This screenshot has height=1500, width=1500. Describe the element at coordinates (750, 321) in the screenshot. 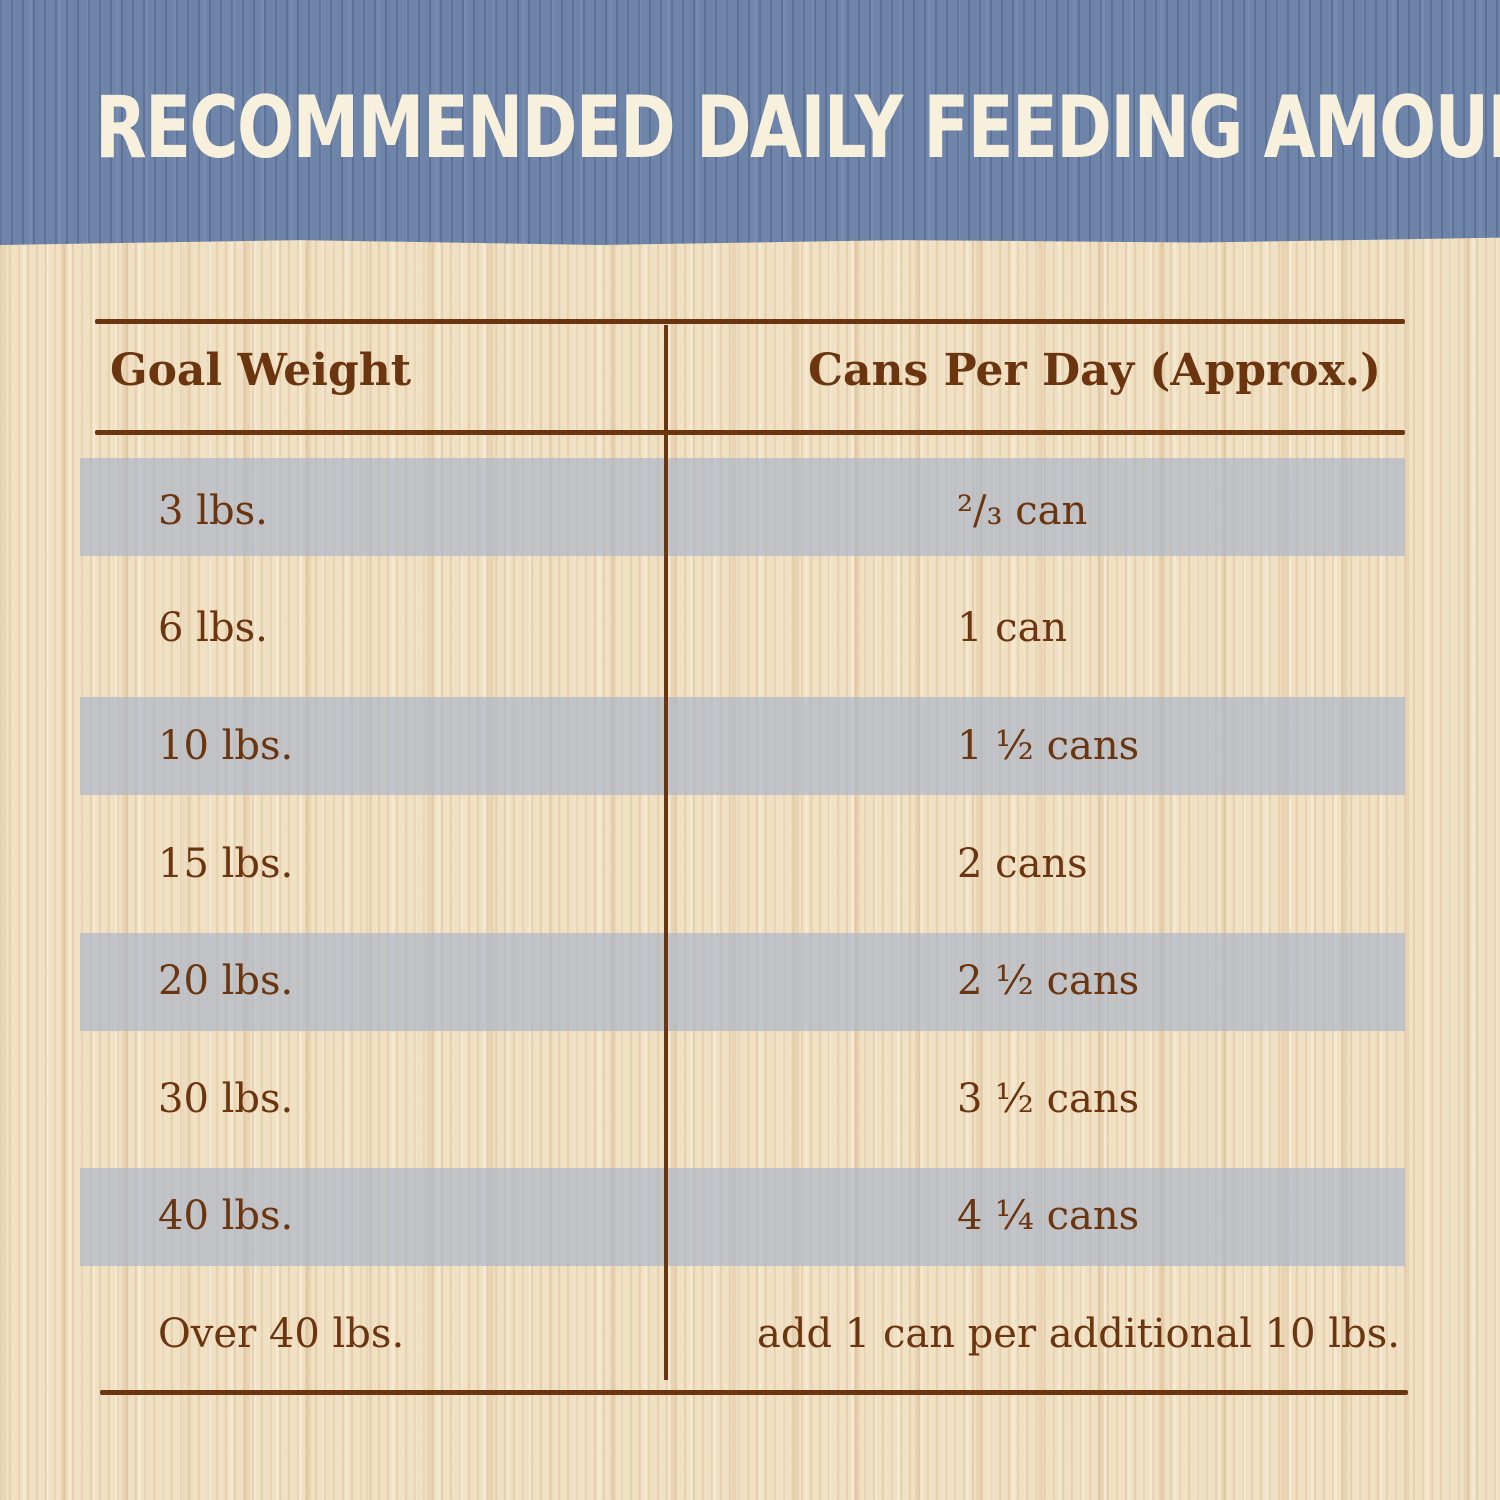

I see `table-top-rule` at that location.